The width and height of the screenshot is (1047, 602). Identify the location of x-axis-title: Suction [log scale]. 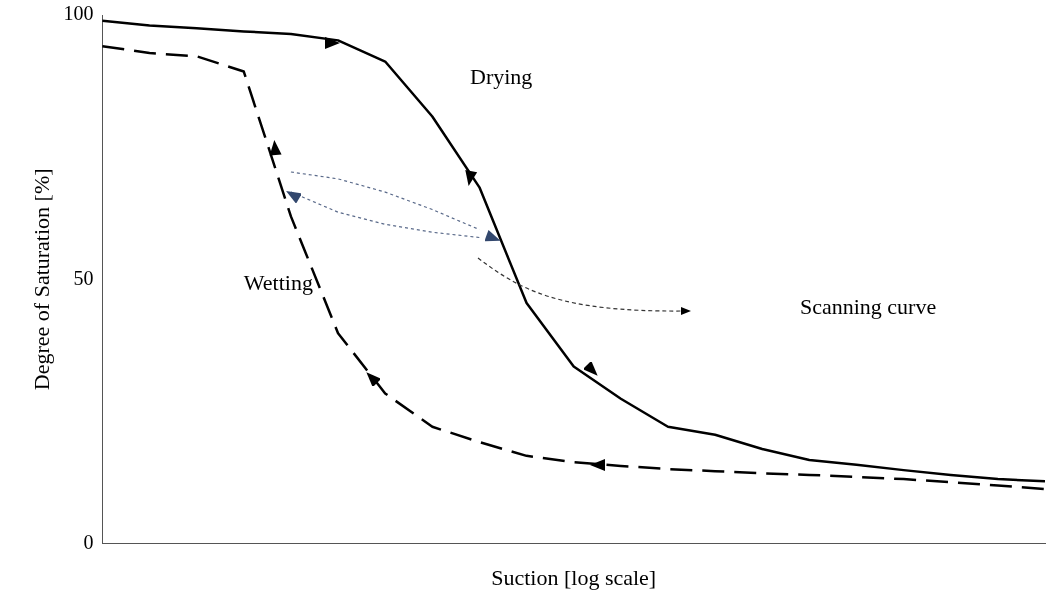
(574, 577).